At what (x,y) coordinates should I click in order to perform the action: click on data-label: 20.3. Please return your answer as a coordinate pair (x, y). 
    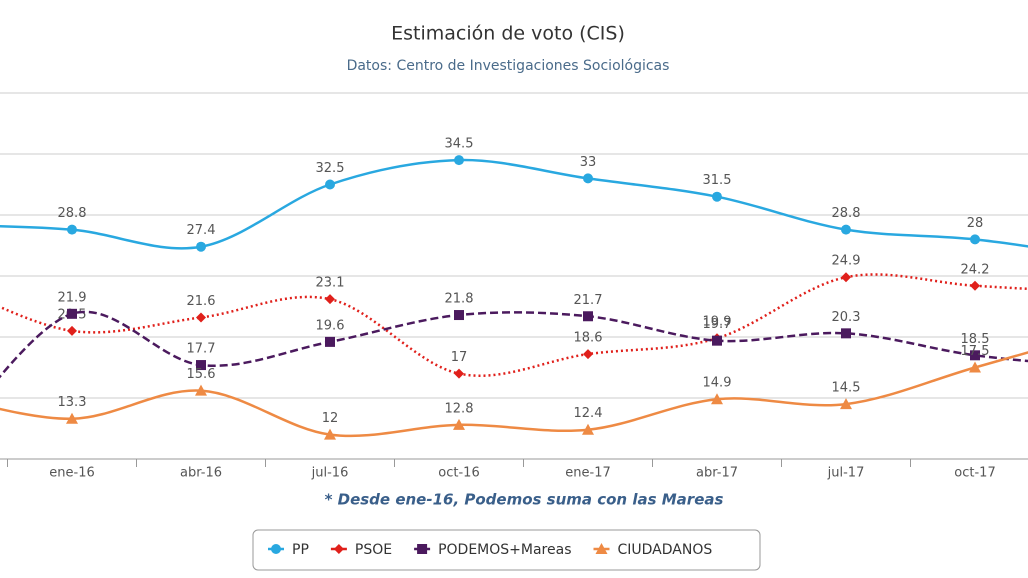
    Looking at the image, I should click on (846, 317).